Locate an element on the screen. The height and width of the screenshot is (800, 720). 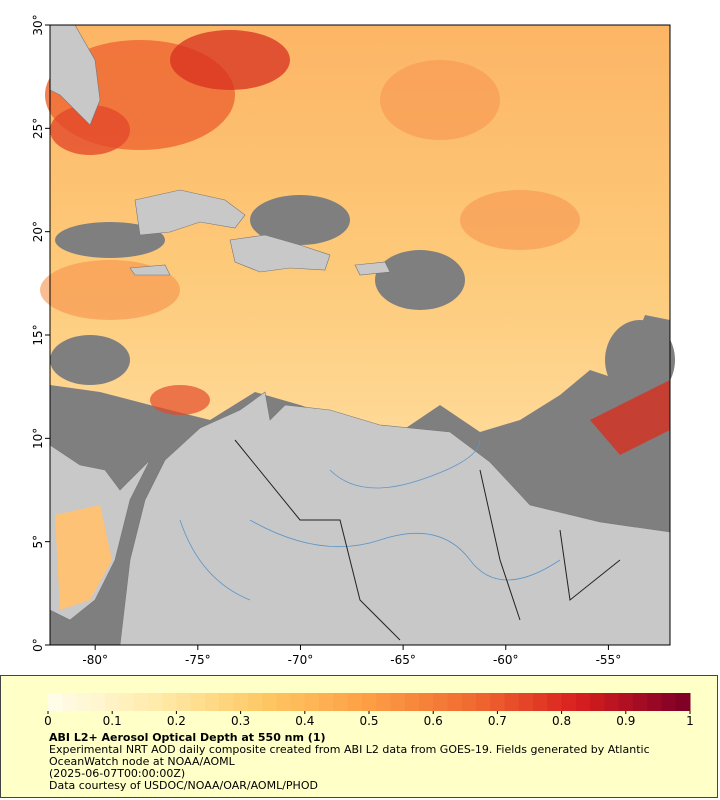
x-tick-label: -75° is located at coordinates (198, 660).